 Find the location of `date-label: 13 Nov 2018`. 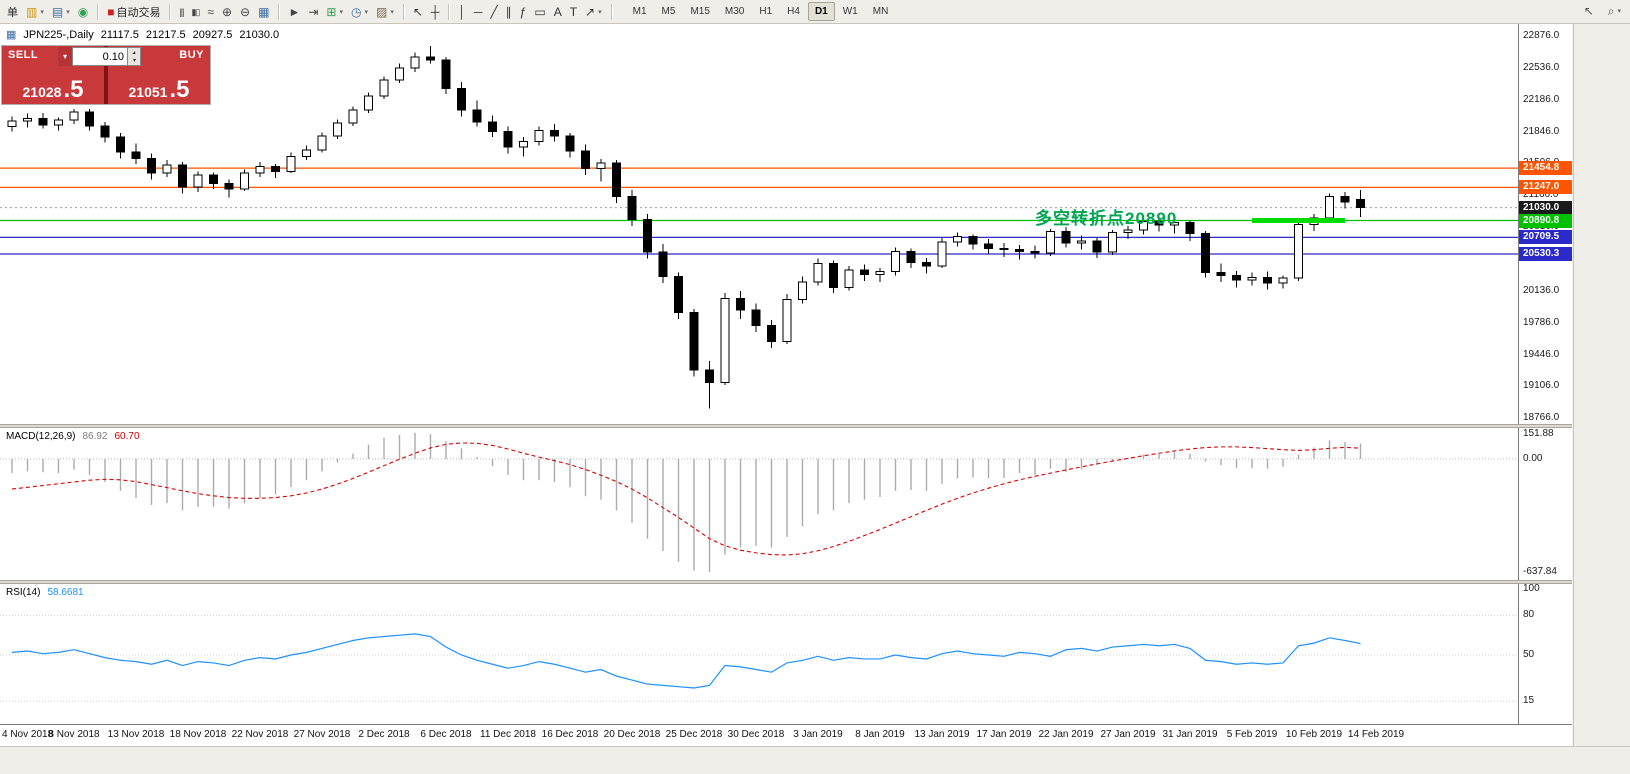

date-label: 13 Nov 2018 is located at coordinates (136, 734).